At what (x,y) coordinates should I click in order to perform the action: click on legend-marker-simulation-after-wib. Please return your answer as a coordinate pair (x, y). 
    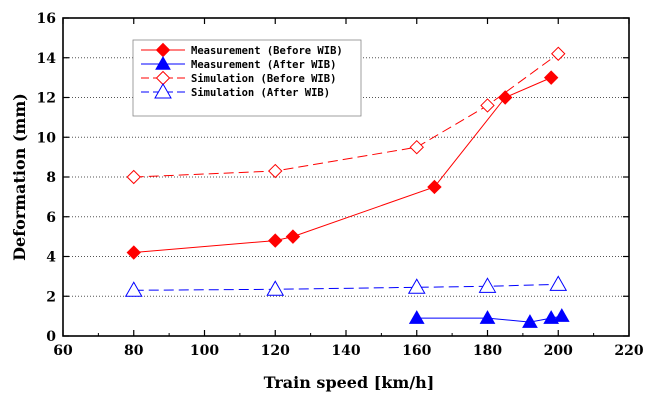
    Looking at the image, I should click on (163, 90).